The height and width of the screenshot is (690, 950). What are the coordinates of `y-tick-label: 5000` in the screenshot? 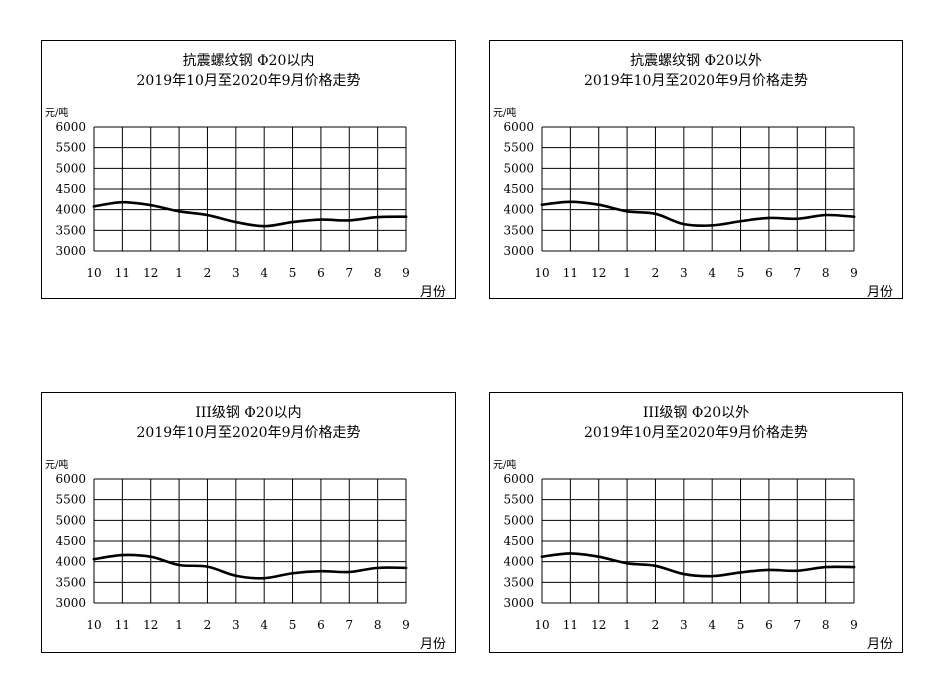 It's located at (518, 520).